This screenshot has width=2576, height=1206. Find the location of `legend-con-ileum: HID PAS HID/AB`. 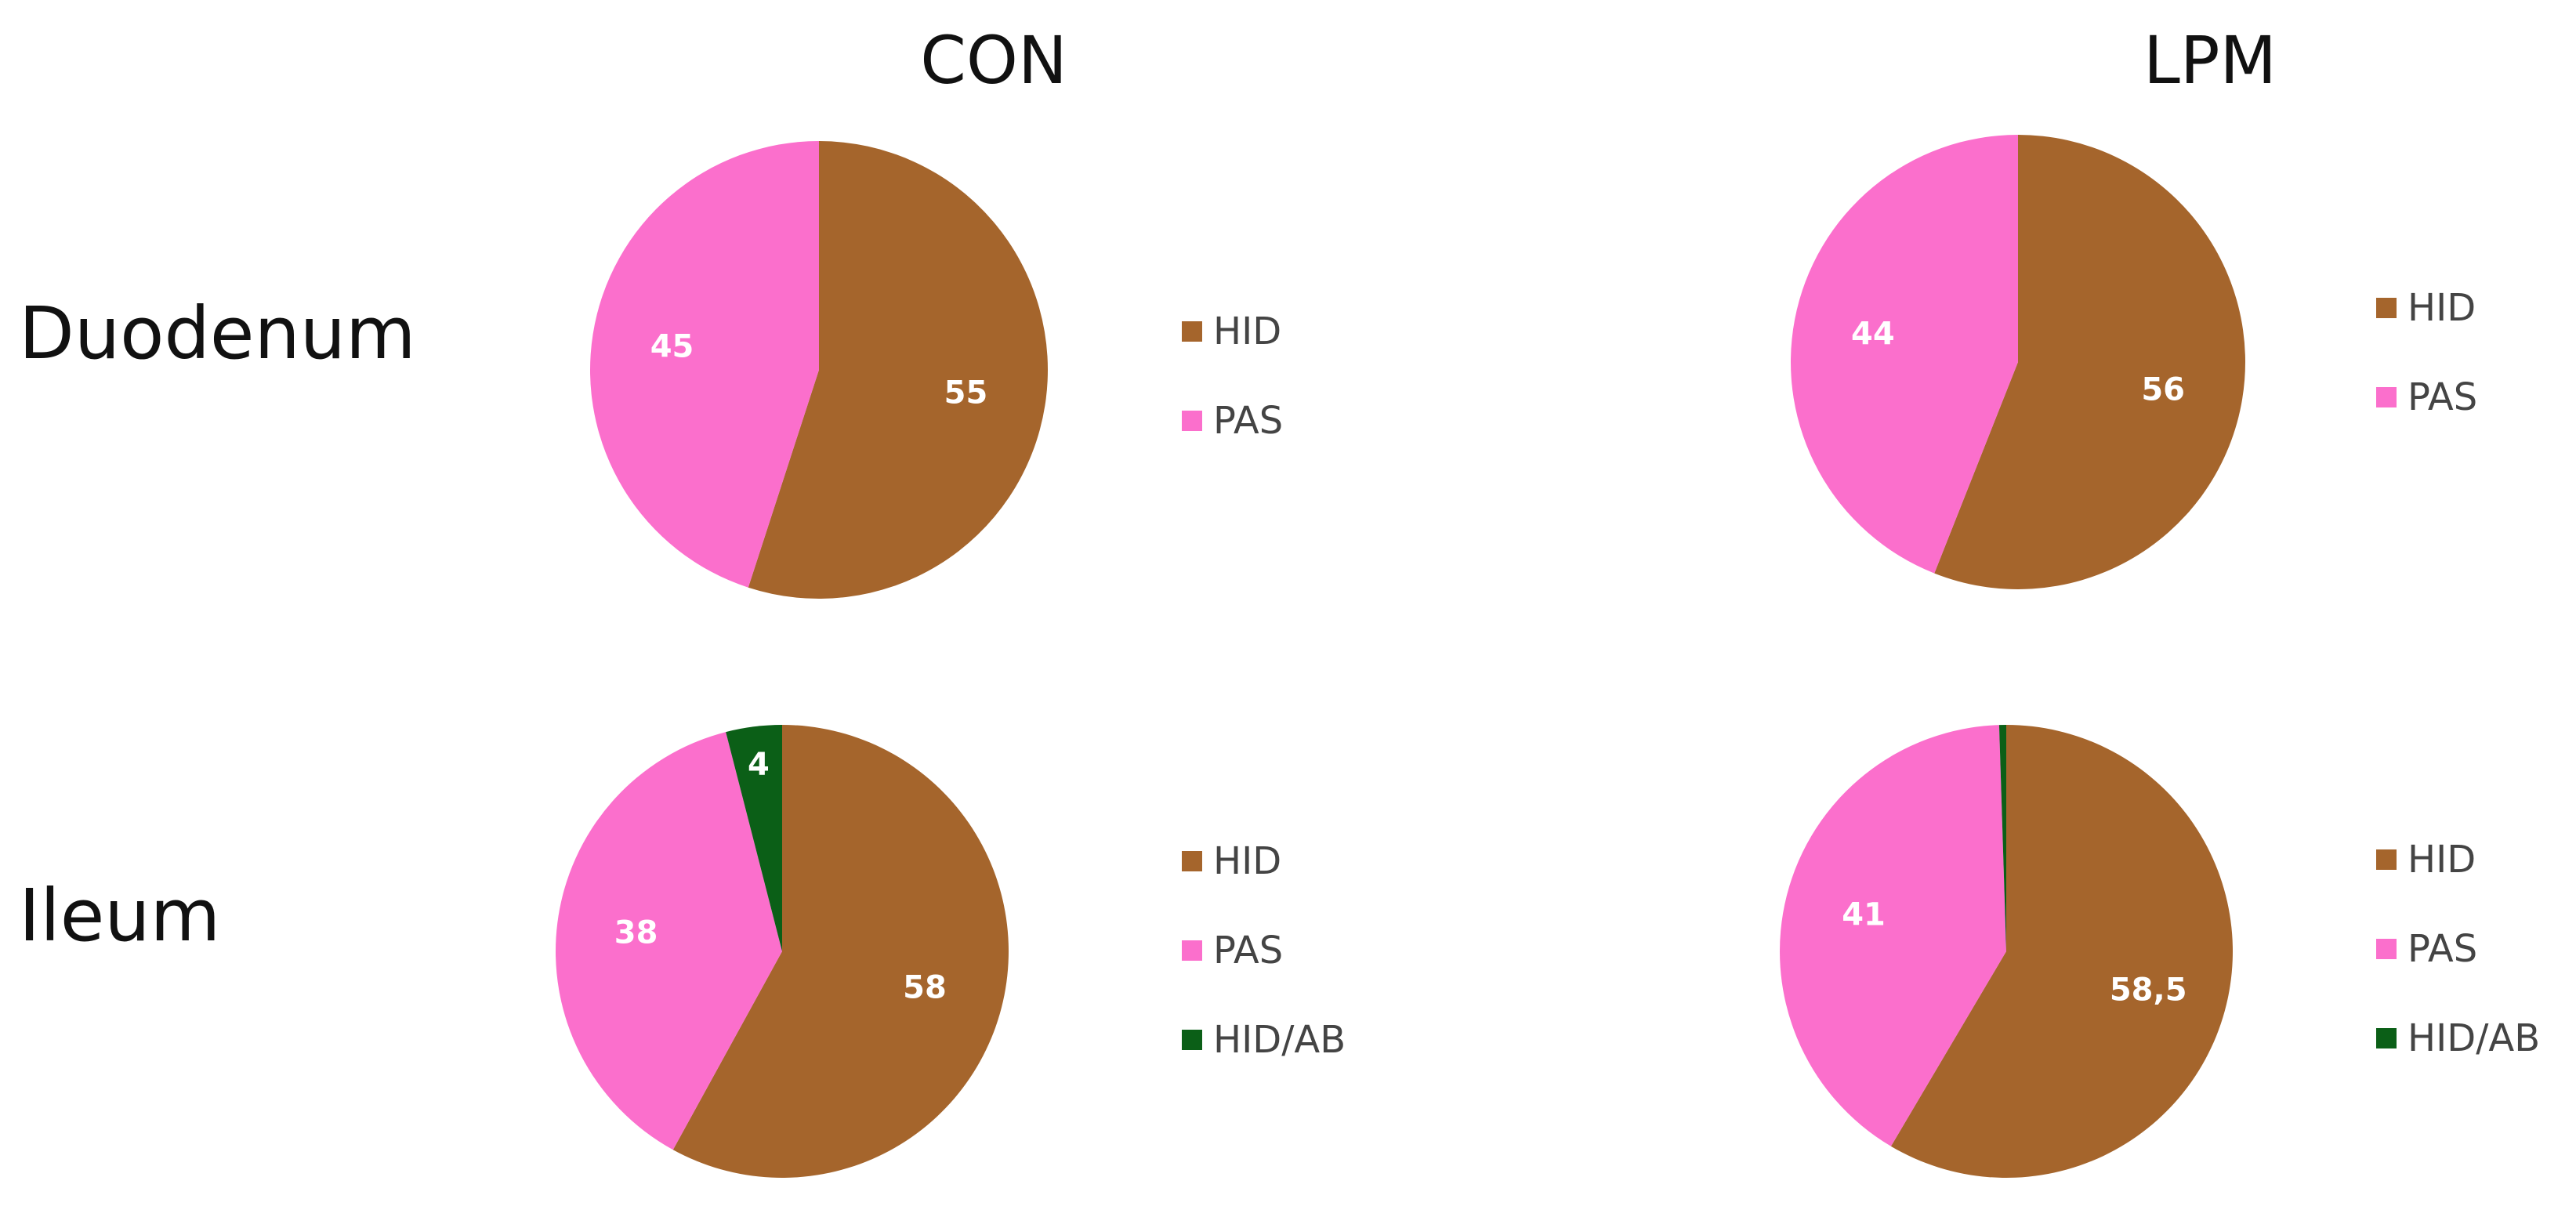

legend-con-ileum: HID PAS HID/AB is located at coordinates (1264, 971).